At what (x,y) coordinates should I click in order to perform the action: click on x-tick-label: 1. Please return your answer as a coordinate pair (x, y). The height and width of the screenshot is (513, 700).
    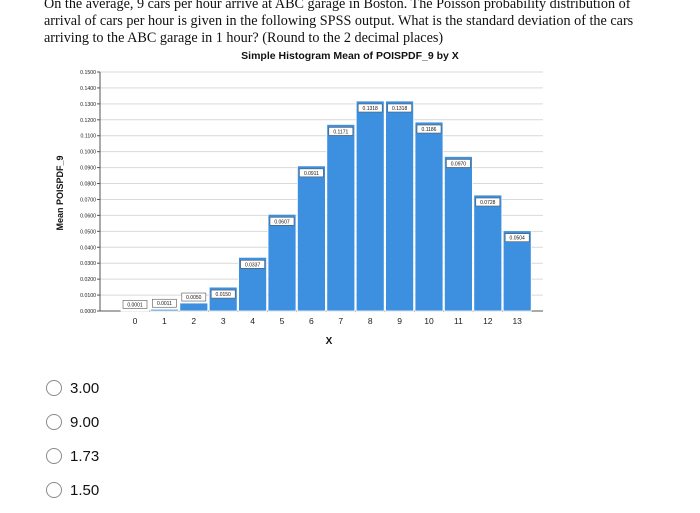
    Looking at the image, I should click on (164, 321).